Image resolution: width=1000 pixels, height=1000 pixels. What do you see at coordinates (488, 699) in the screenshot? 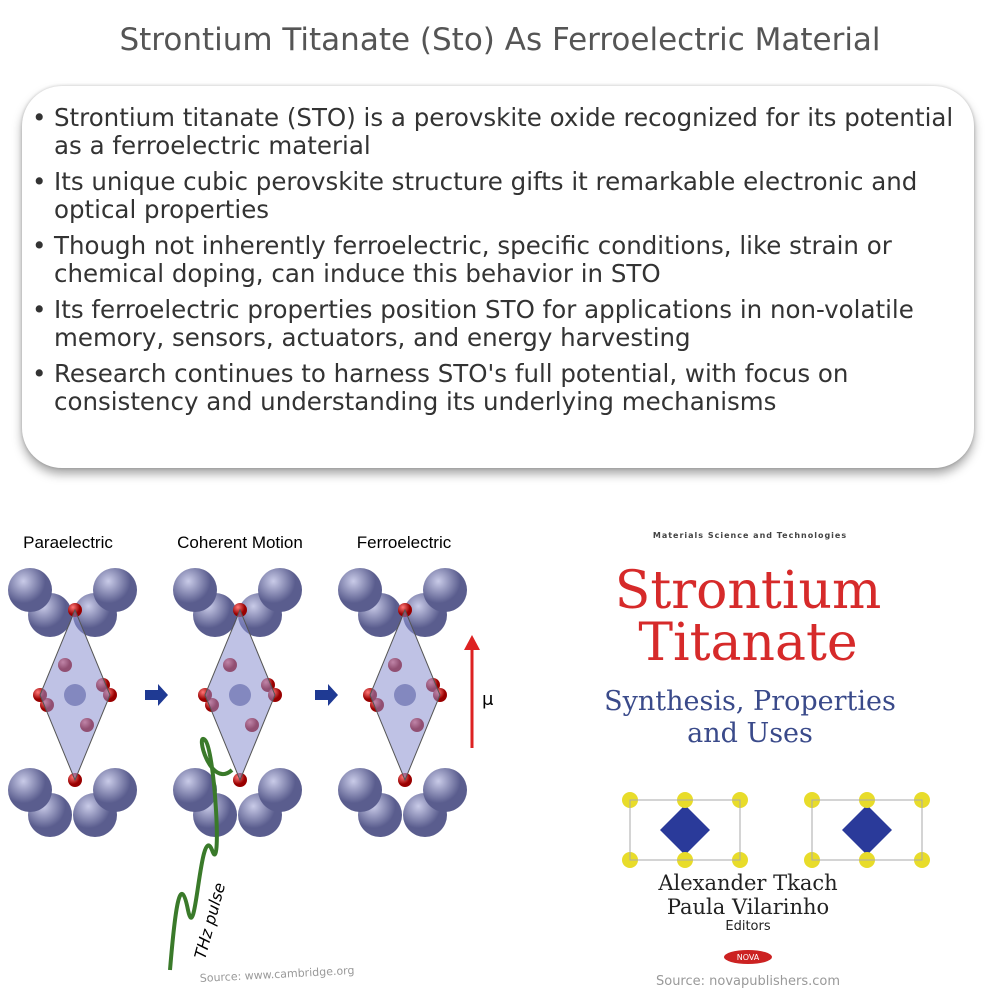
I see `mu-label: μ` at bounding box center [488, 699].